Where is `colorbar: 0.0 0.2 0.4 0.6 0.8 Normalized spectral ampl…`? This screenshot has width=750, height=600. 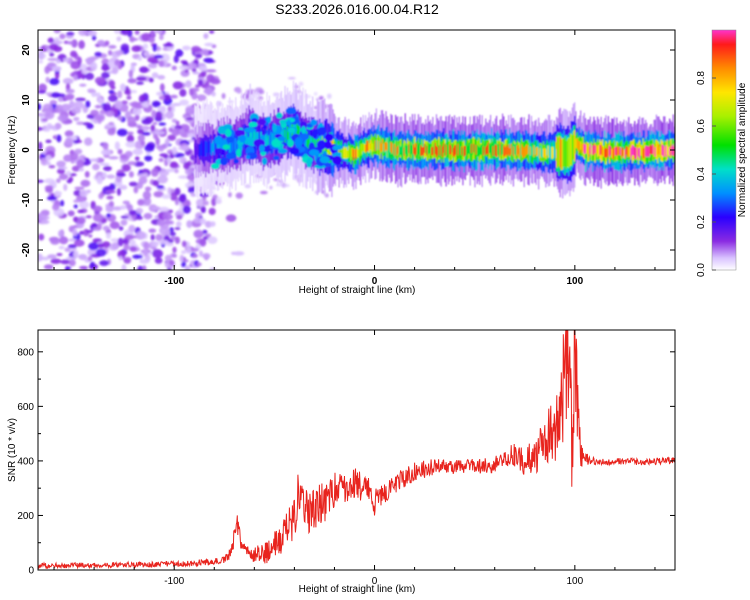
colorbar: 0.0 0.2 0.4 0.6 0.8 Normalized spectral ampl… is located at coordinates (722, 153).